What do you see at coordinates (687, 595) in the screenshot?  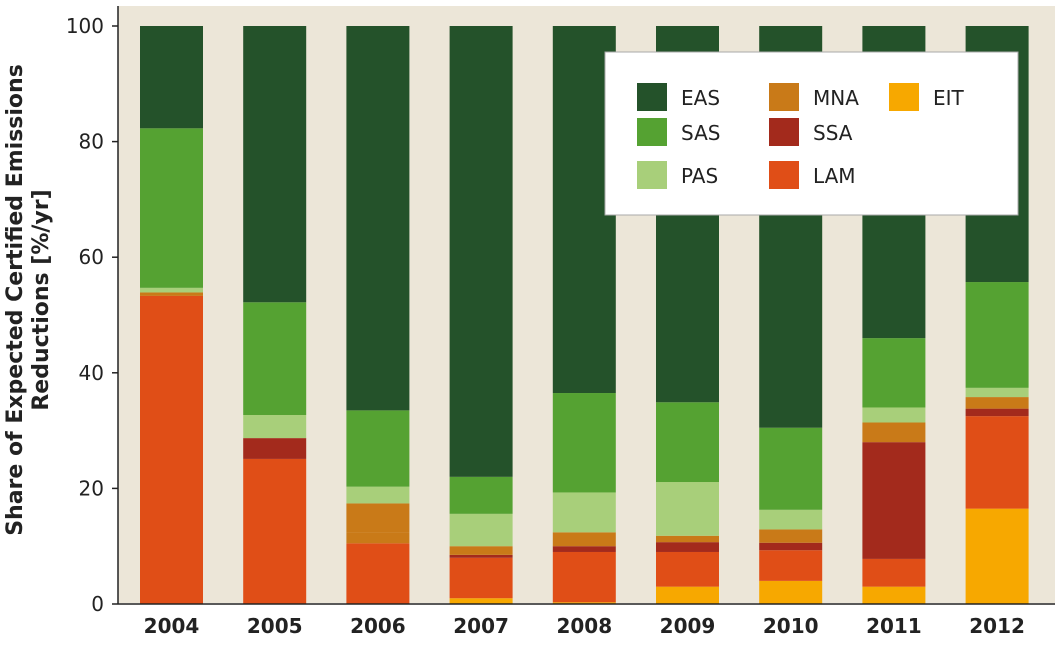 I see `bar-segment-eit-2009` at bounding box center [687, 595].